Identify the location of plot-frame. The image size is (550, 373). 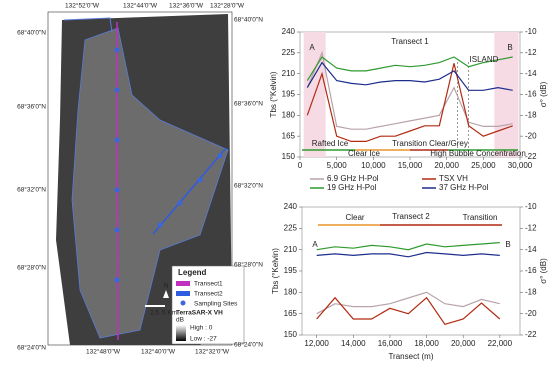
(411, 271).